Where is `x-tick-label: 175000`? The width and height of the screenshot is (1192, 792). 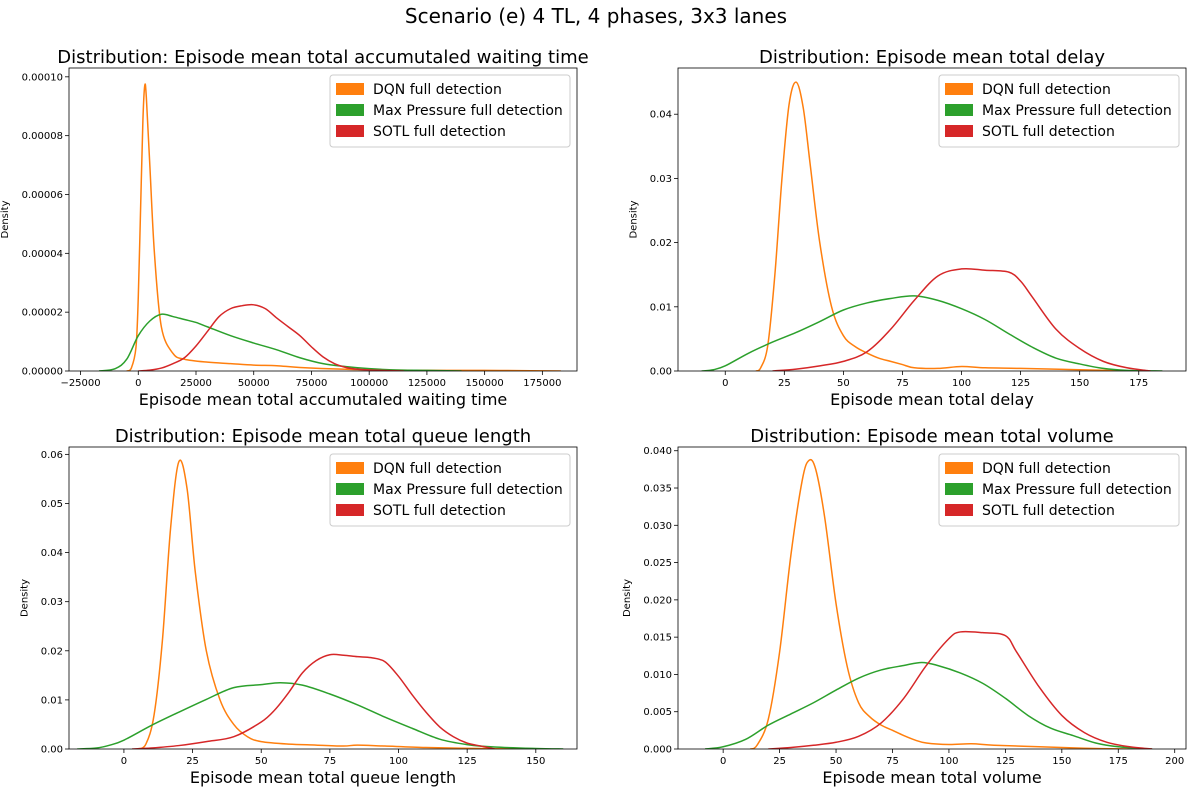 x-tick-label: 175000 is located at coordinates (542, 383).